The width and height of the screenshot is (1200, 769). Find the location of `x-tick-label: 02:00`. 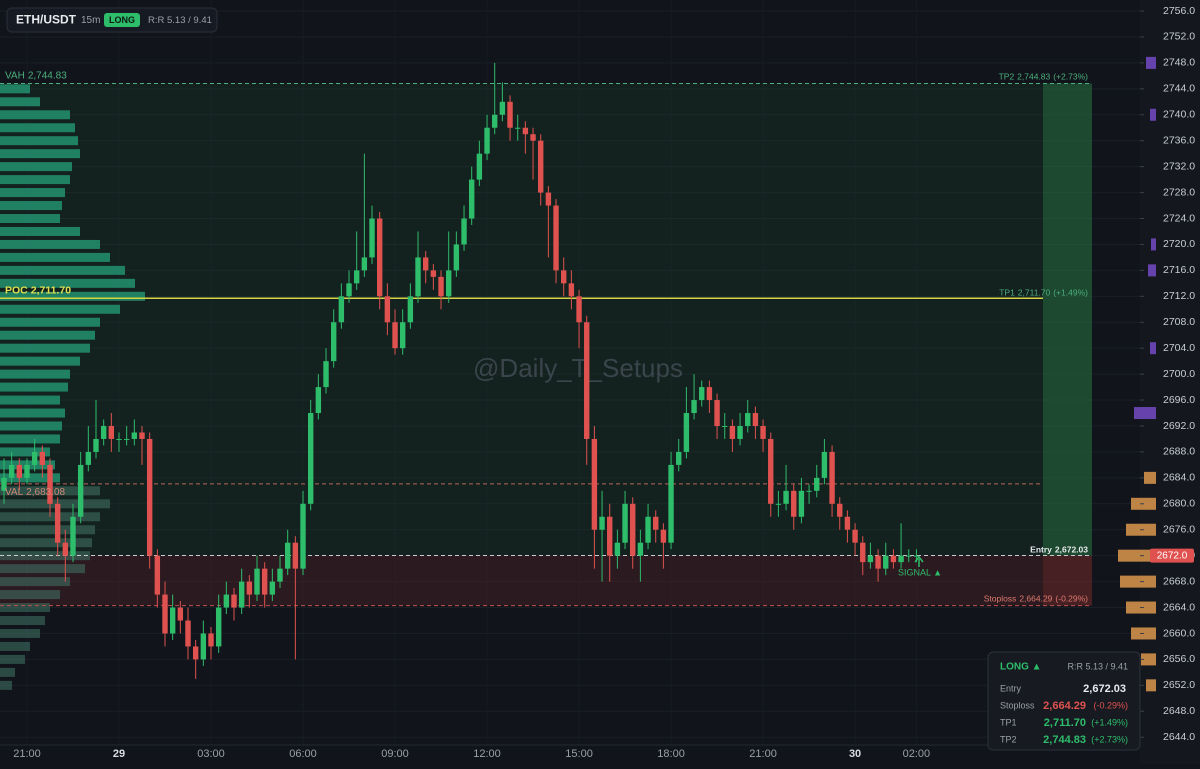

x-tick-label: 02:00 is located at coordinates (917, 754).